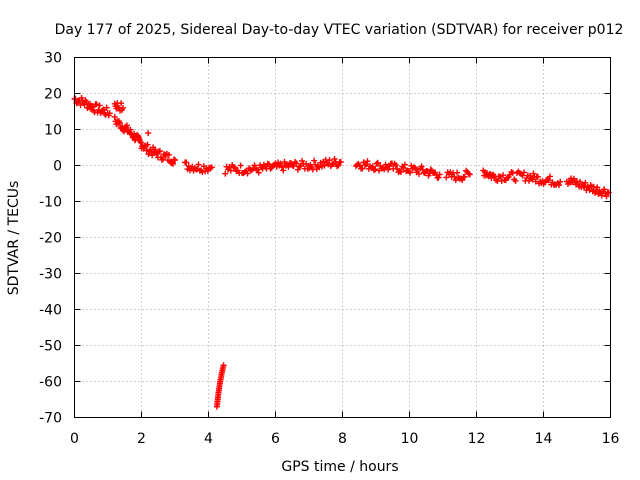  I want to click on x-tick-label: 10, so click(410, 439).